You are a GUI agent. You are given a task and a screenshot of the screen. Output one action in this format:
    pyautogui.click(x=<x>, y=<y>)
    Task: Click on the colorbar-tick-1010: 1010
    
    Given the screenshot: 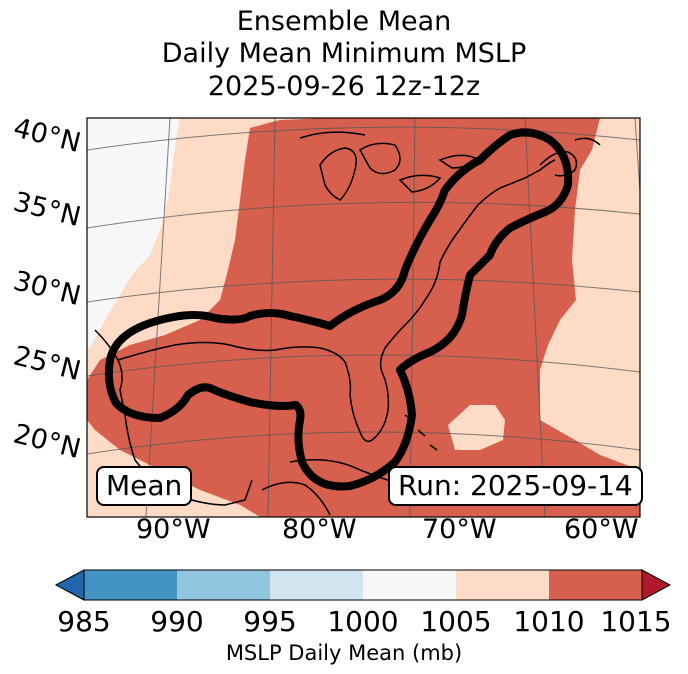 What is the action you would take?
    pyautogui.click(x=549, y=621)
    